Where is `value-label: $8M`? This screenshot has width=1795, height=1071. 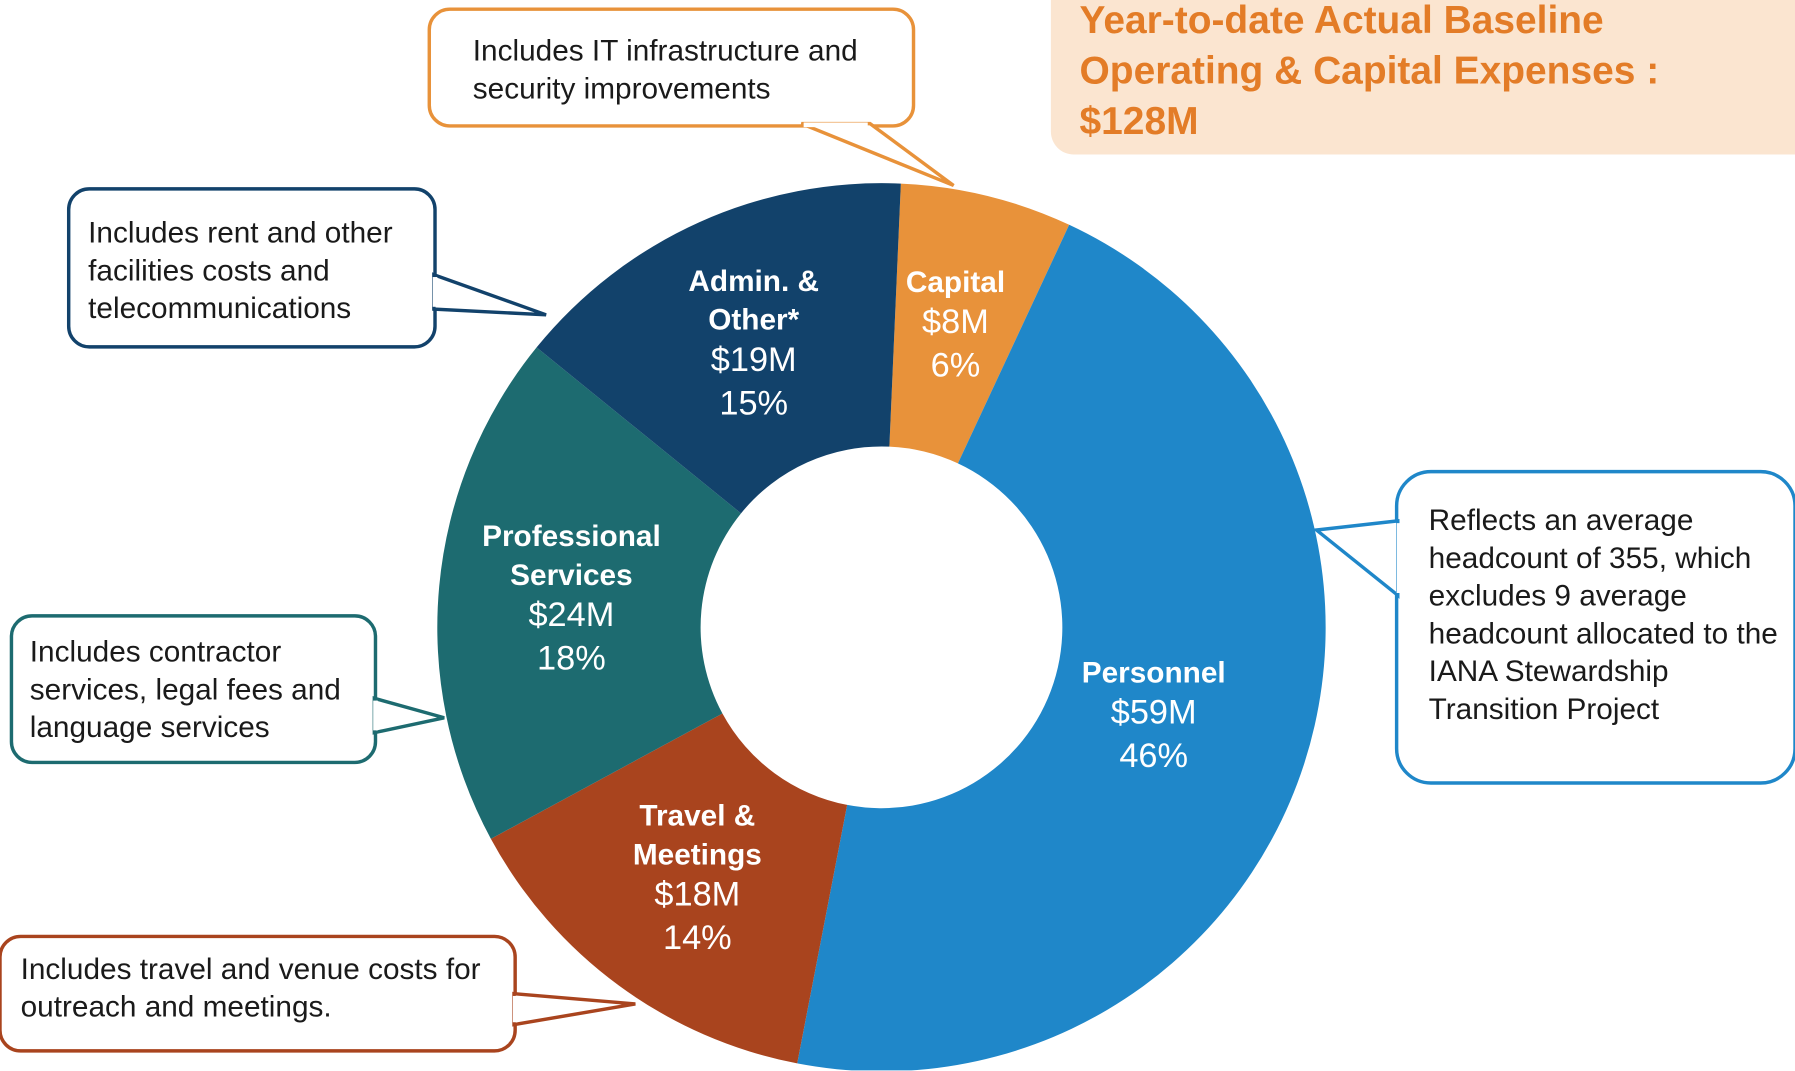
value-label: $8M is located at coordinates (955, 322).